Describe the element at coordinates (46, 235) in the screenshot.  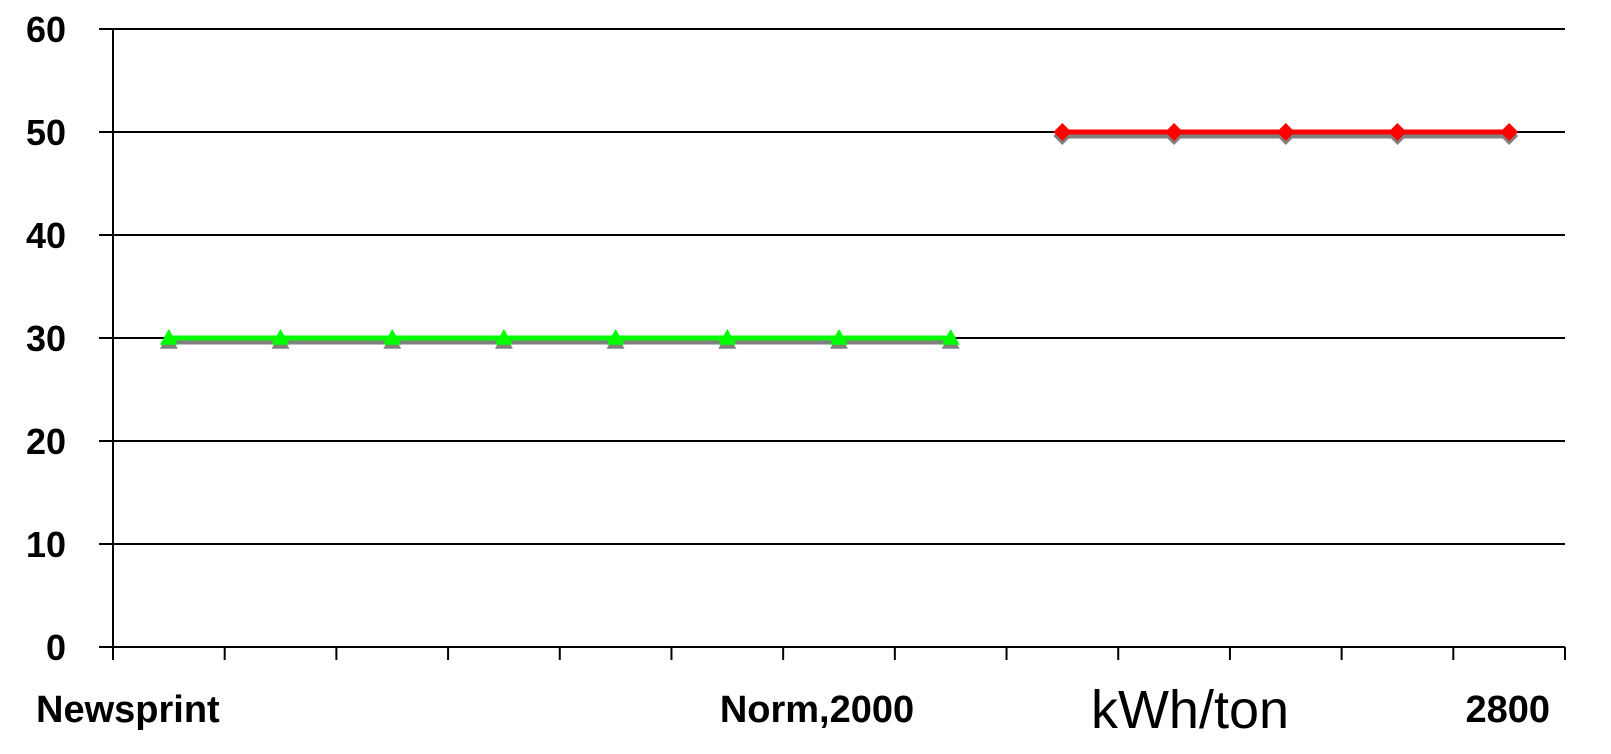
I see `y-tick-label: 40` at that location.